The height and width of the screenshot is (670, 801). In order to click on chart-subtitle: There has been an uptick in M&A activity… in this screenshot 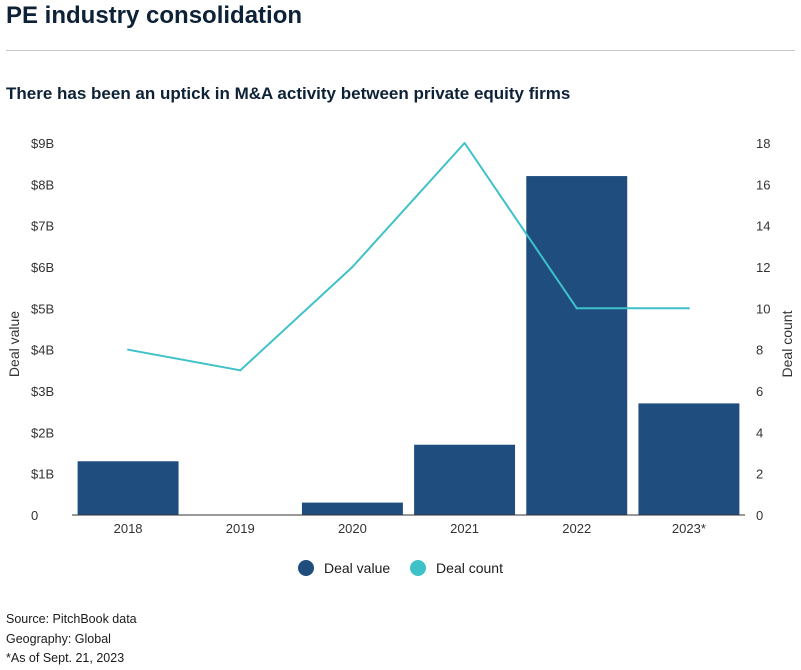, I will do `click(288, 93)`.